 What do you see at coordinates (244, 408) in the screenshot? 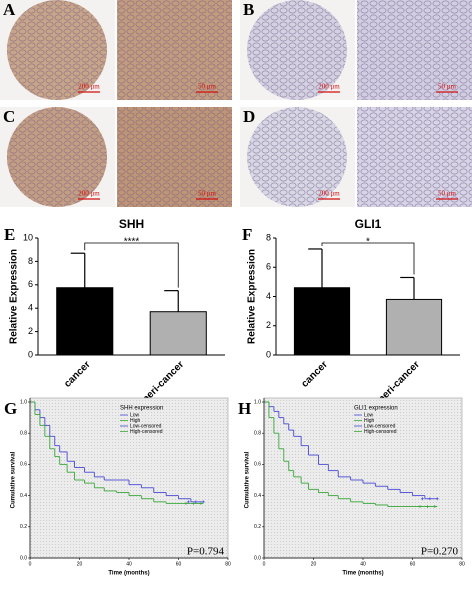
I see `panel-label: H` at bounding box center [244, 408].